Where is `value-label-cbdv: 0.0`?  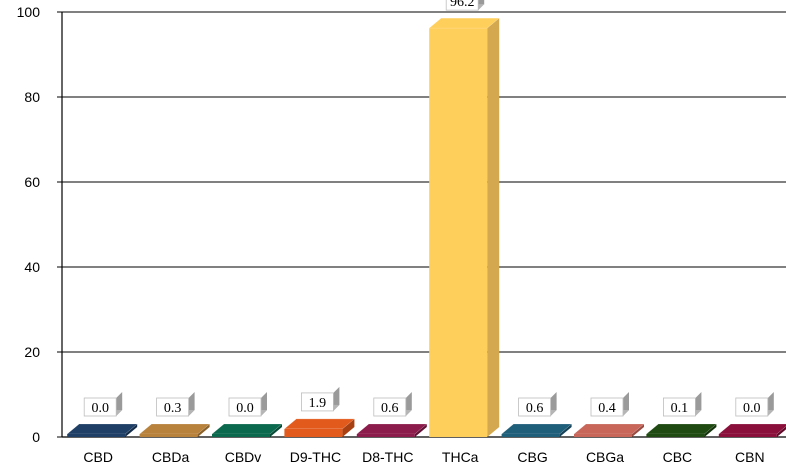 value-label-cbdv: 0.0 is located at coordinates (247, 404).